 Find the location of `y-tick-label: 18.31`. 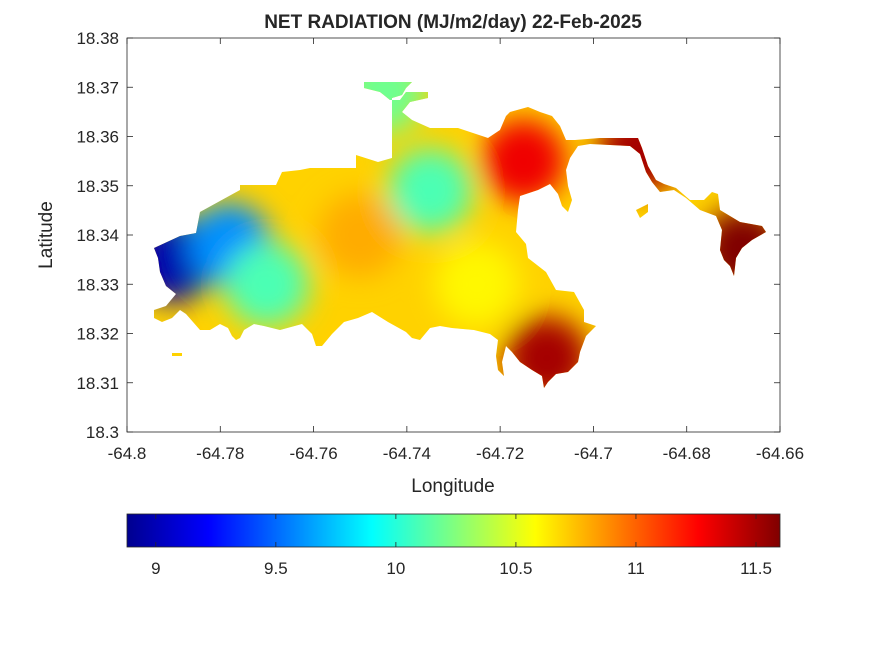

y-tick-label: 18.31 is located at coordinates (97, 383).